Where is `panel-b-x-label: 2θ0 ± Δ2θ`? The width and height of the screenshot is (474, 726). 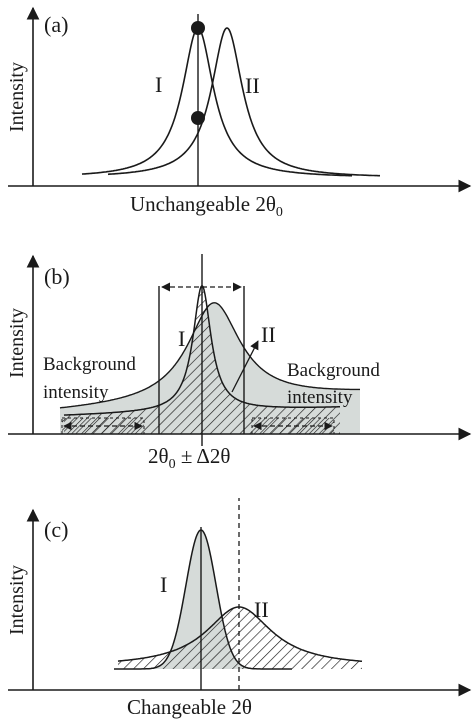 panel-b-x-label: 2θ0 ± Δ2θ is located at coordinates (189, 458).